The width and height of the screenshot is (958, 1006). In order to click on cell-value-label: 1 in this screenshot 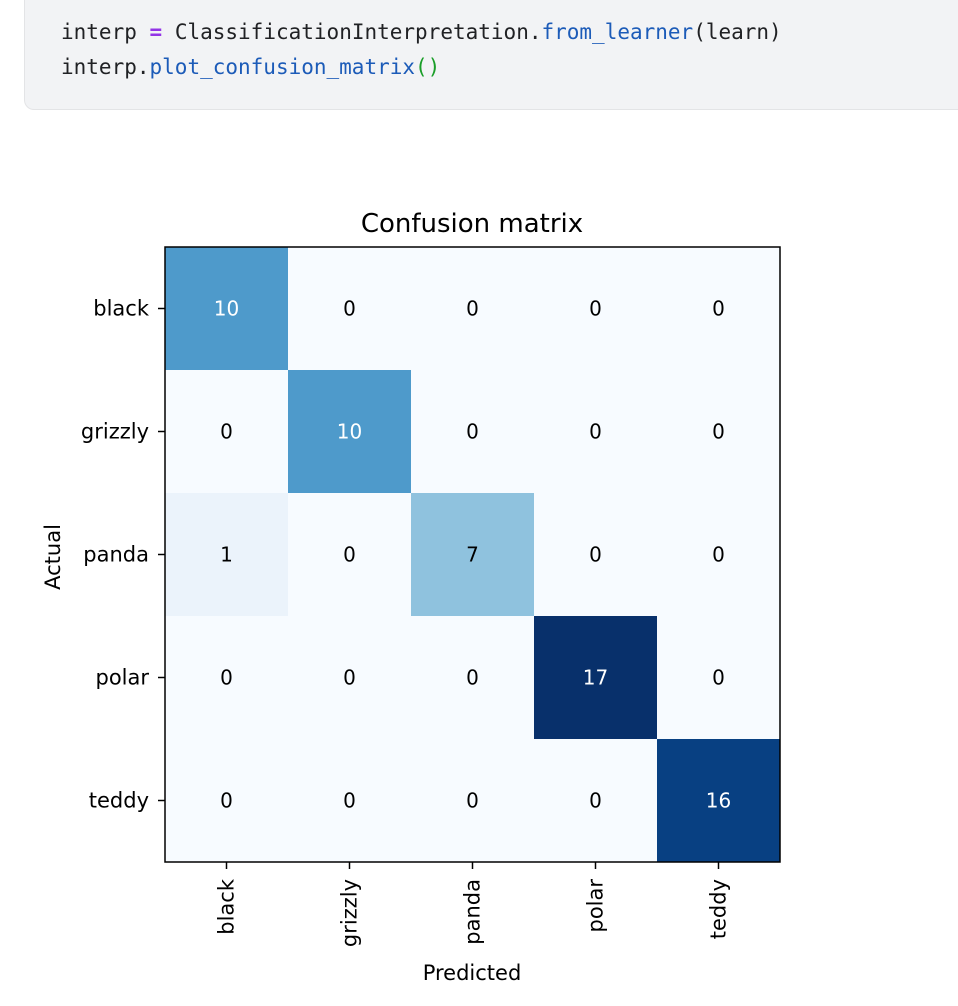, I will do `click(226, 555)`.